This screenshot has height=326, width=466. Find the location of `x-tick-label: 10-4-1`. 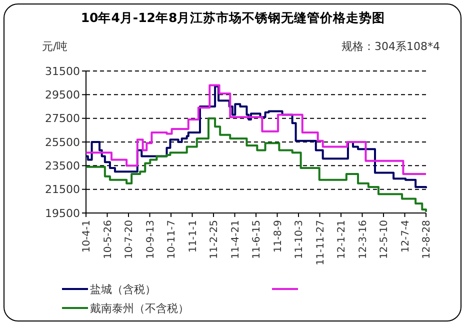

x-tick-label: 10-4-1 is located at coordinates (87, 236).